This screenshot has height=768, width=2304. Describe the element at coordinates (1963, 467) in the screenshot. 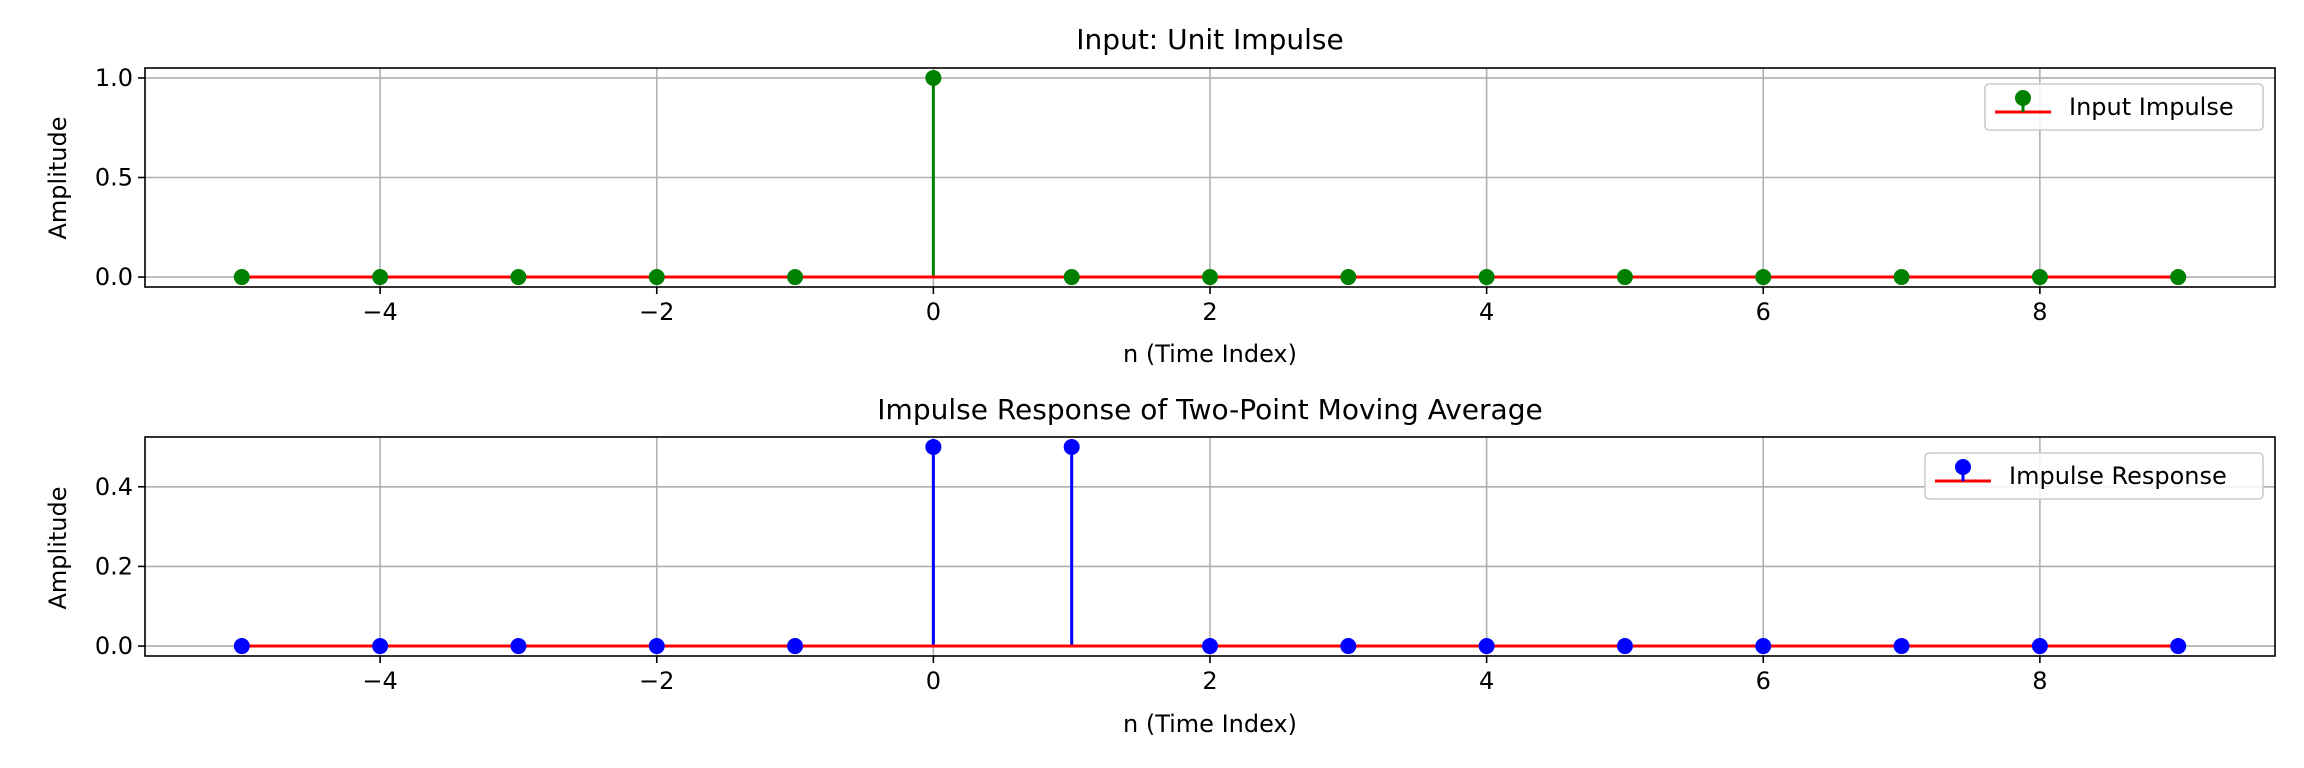

I see `bottom-chart-legend-marker-swatch` at that location.